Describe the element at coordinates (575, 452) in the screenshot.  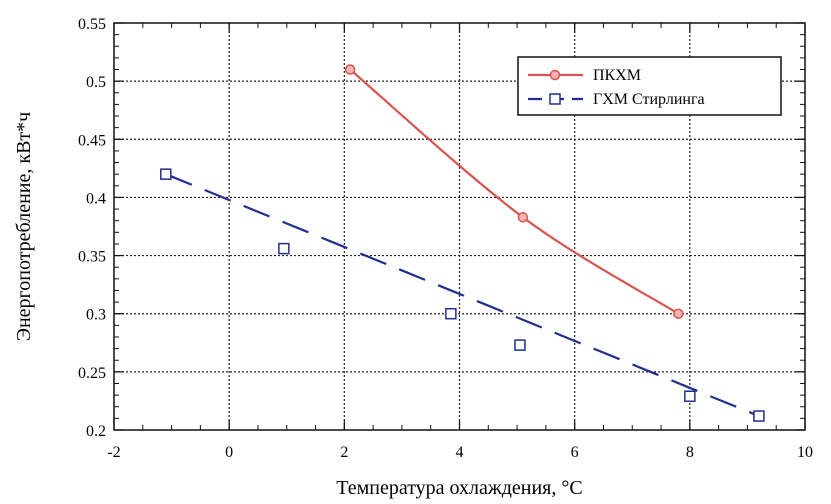
I see `x-tick-label: 6` at that location.